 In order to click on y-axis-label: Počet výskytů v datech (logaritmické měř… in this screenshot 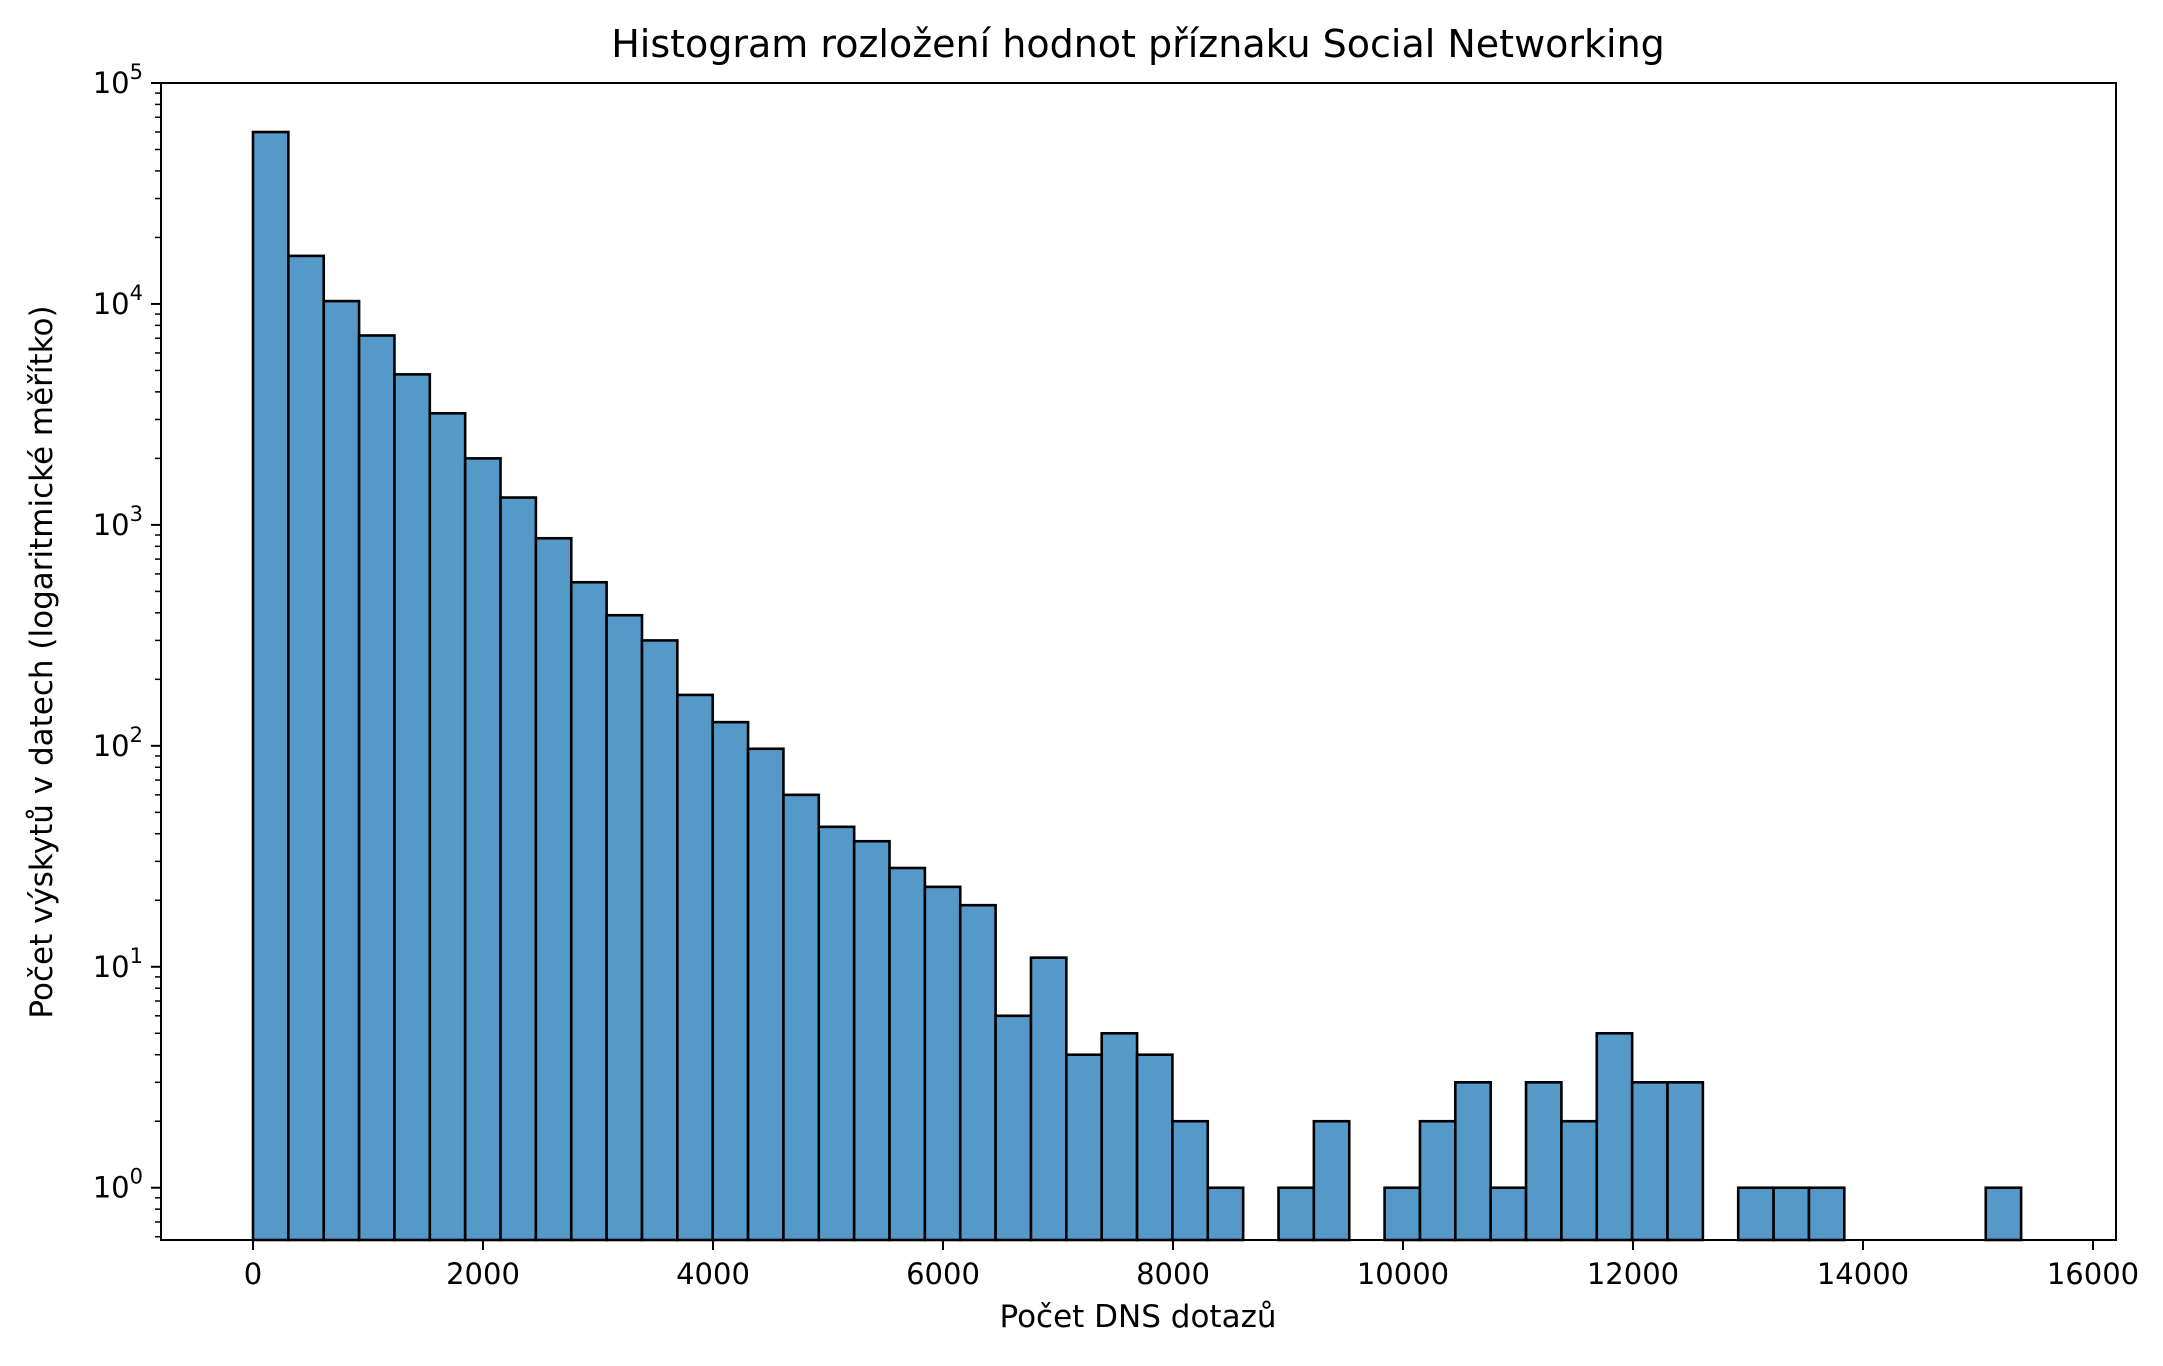, I will do `click(42, 661)`.